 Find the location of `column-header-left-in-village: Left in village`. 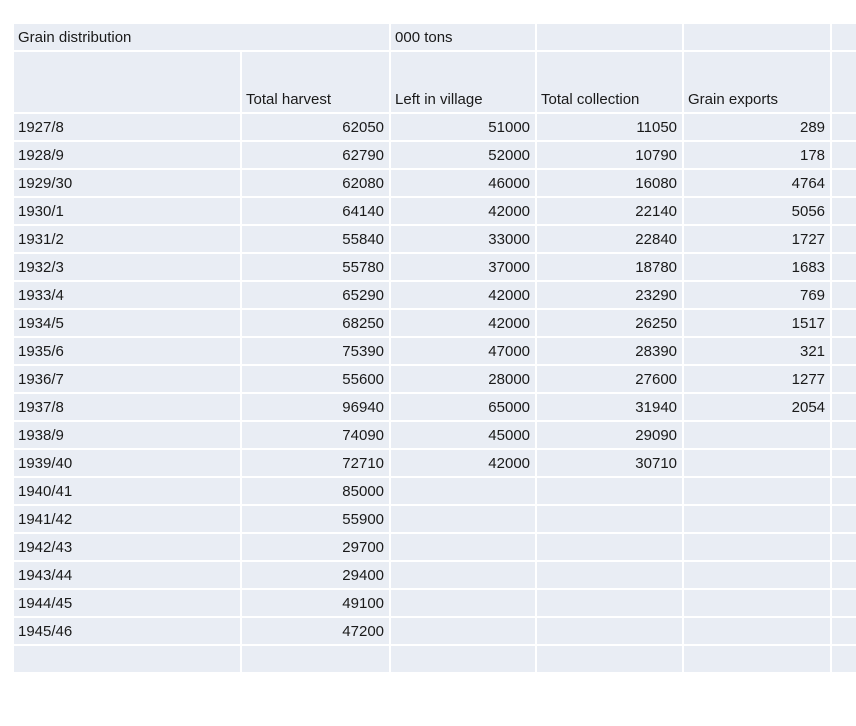

column-header-left-in-village: Left in village is located at coordinates (463, 82).